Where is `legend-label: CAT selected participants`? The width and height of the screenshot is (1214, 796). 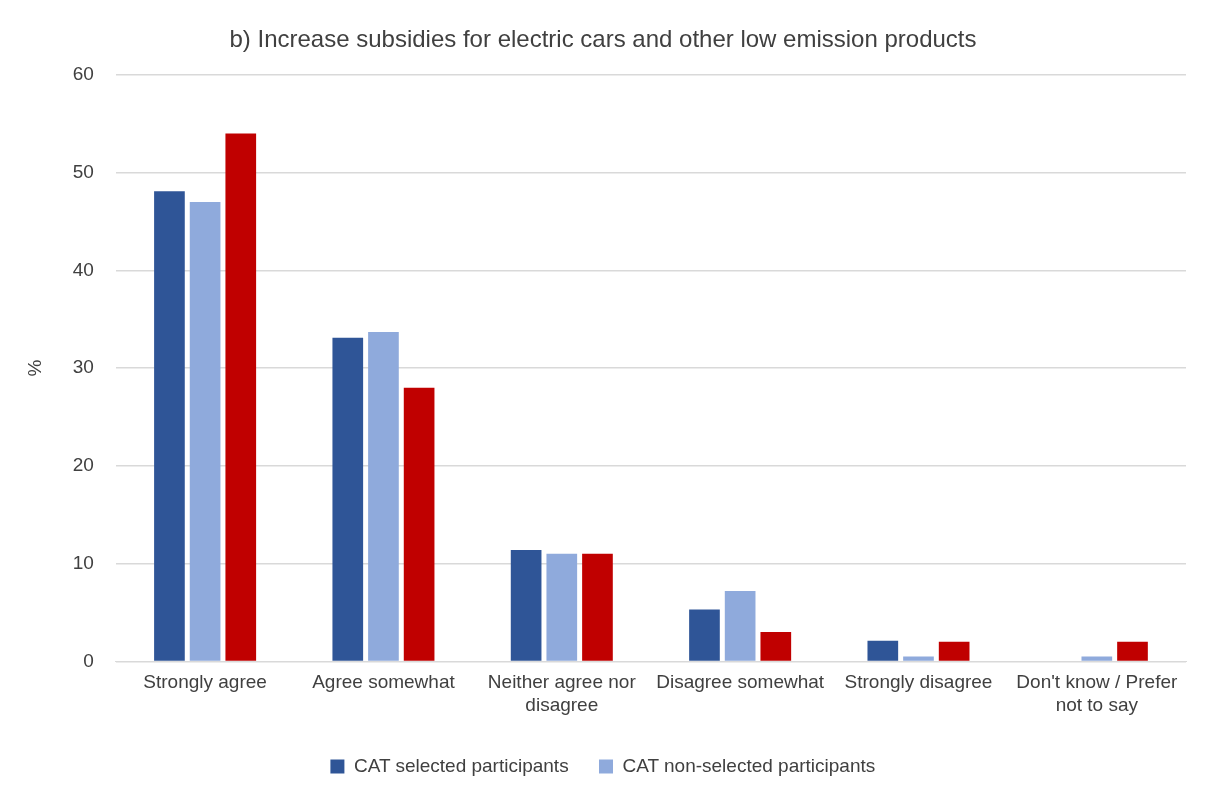
legend-label: CAT selected participants is located at coordinates (461, 765).